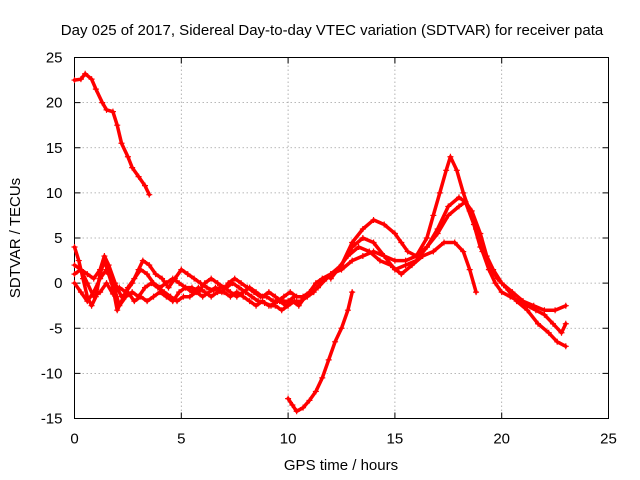 The height and width of the screenshot is (480, 640). I want to click on x-tick-label: 15, so click(395, 439).